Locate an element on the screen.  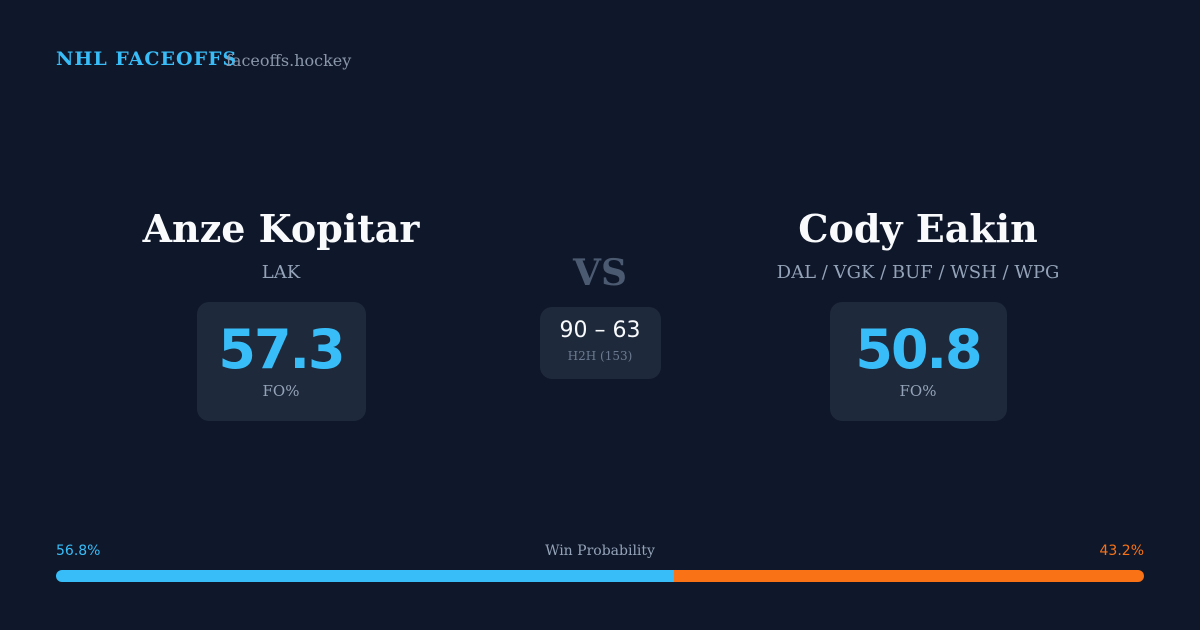
player-teams: LAK is located at coordinates (281, 272).